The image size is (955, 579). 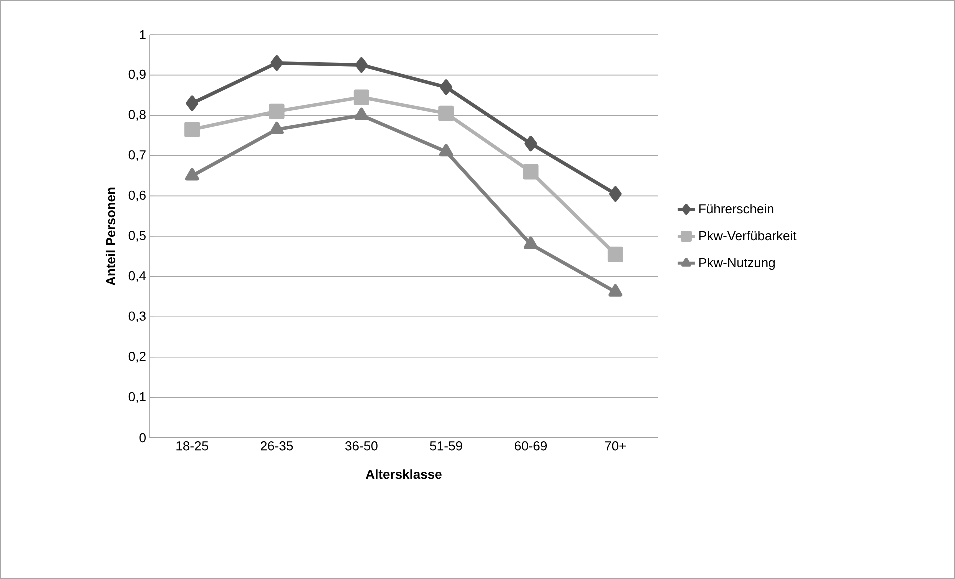 I want to click on y-tick-label: 0,1, so click(x=137, y=398).